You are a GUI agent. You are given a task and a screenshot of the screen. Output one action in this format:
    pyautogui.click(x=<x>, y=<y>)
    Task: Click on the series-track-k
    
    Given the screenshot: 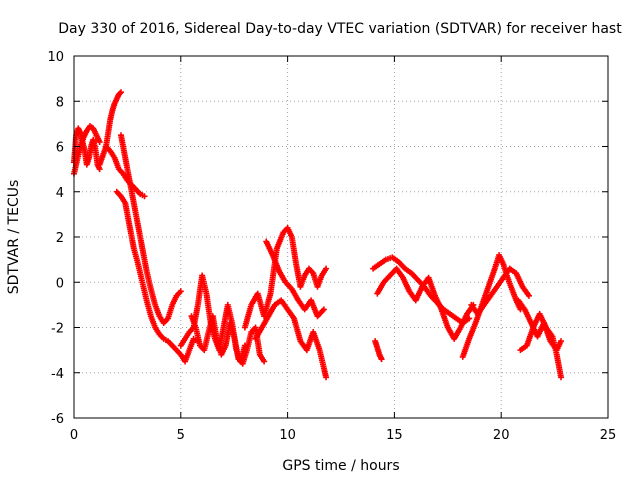 What is the action you would take?
    pyautogui.click(x=295, y=279)
    